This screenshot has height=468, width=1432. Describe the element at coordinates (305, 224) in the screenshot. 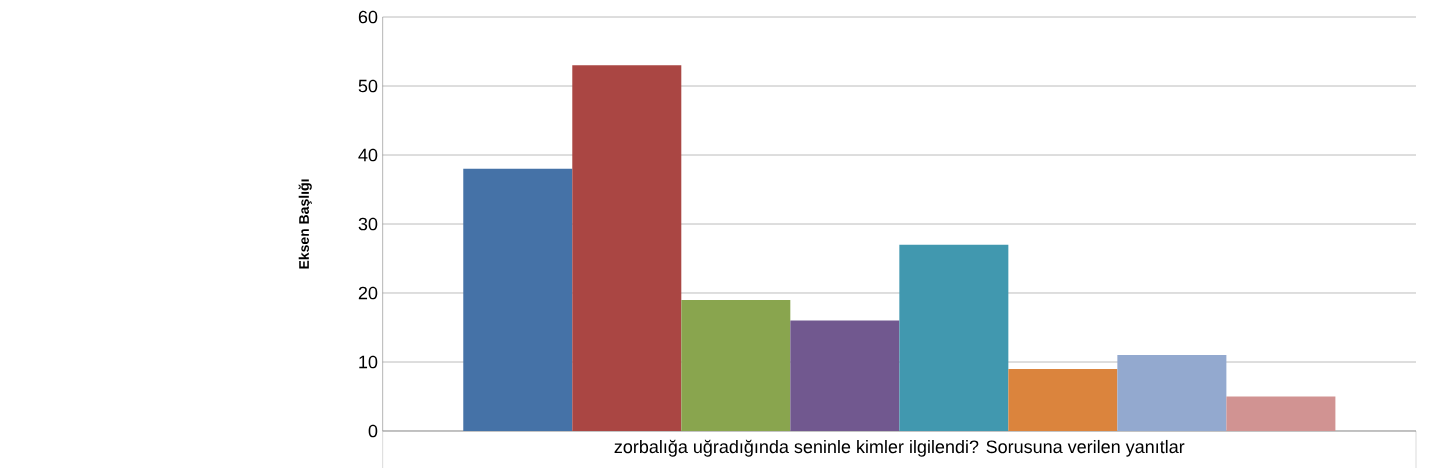

I see `y-axis-title: Eksen Başlığı` at that location.